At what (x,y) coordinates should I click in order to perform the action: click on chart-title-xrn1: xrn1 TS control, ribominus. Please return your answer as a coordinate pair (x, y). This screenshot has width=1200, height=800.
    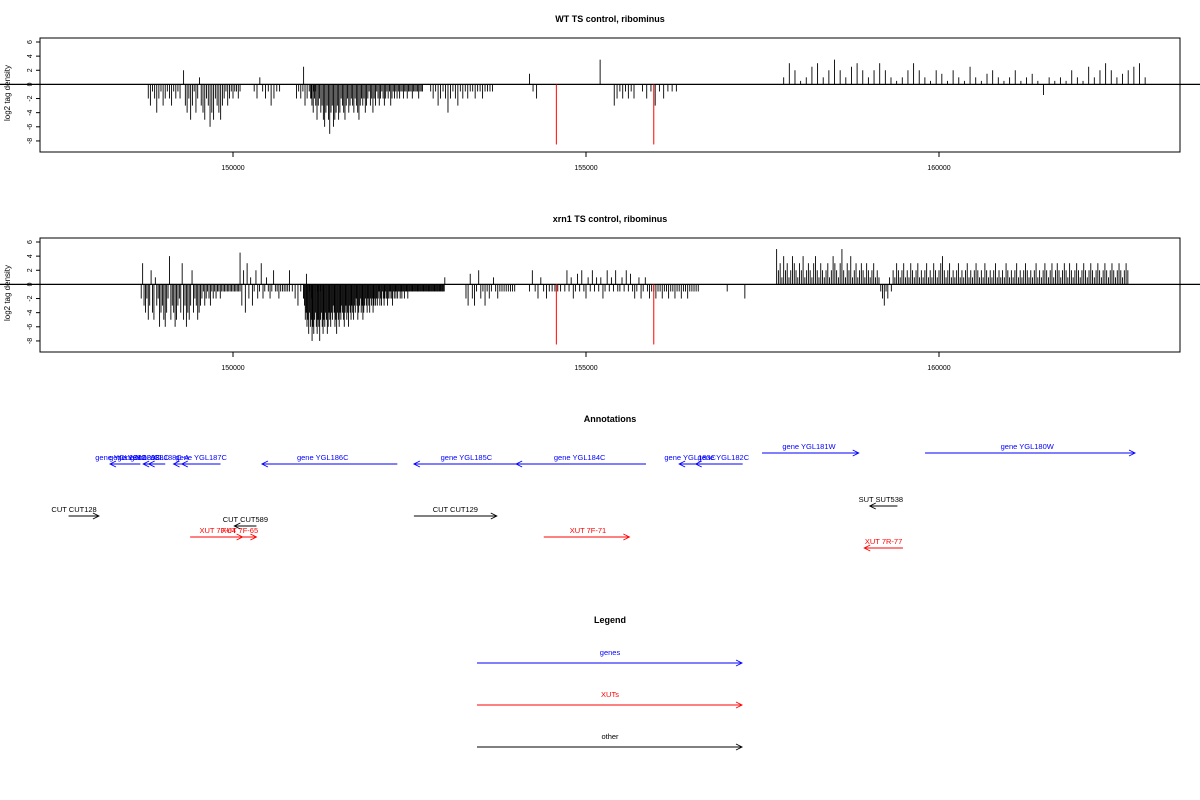
    Looking at the image, I should click on (610, 219).